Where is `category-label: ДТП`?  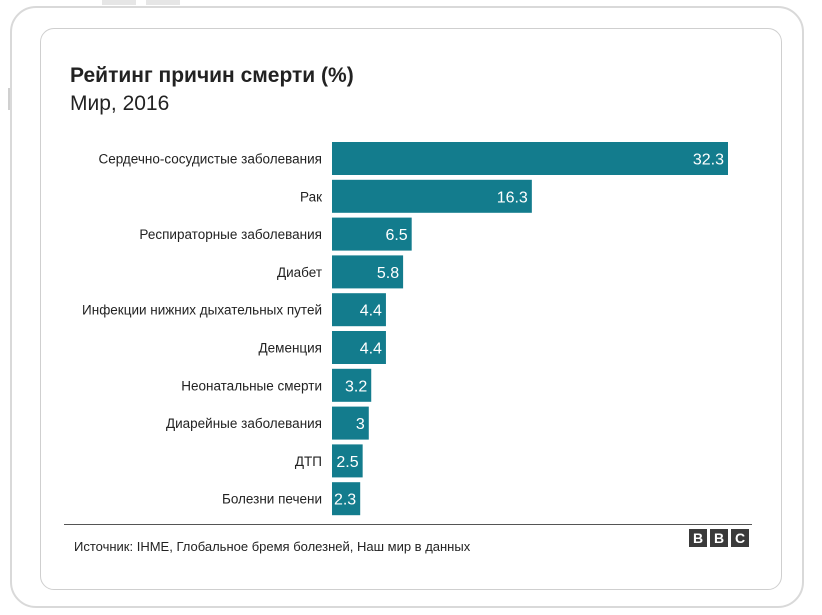 category-label: ДТП is located at coordinates (308, 461).